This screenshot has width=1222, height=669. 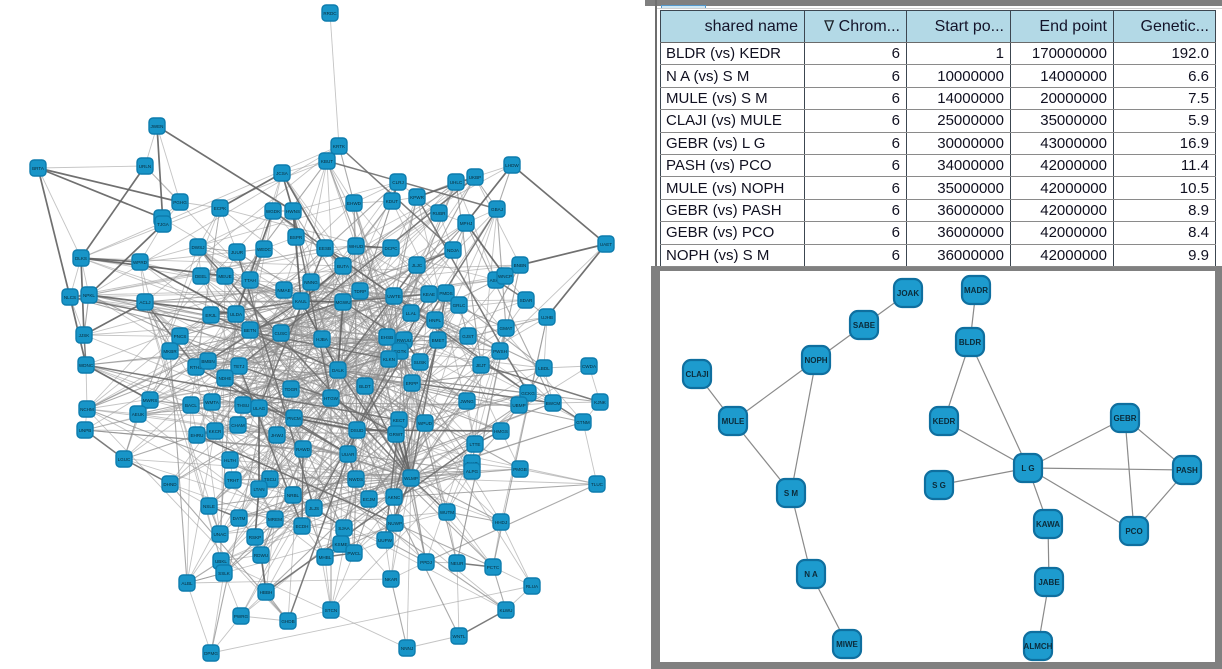 What do you see at coordinates (407, 648) in the screenshot?
I see `svg-text: NNNJ` at bounding box center [407, 648].